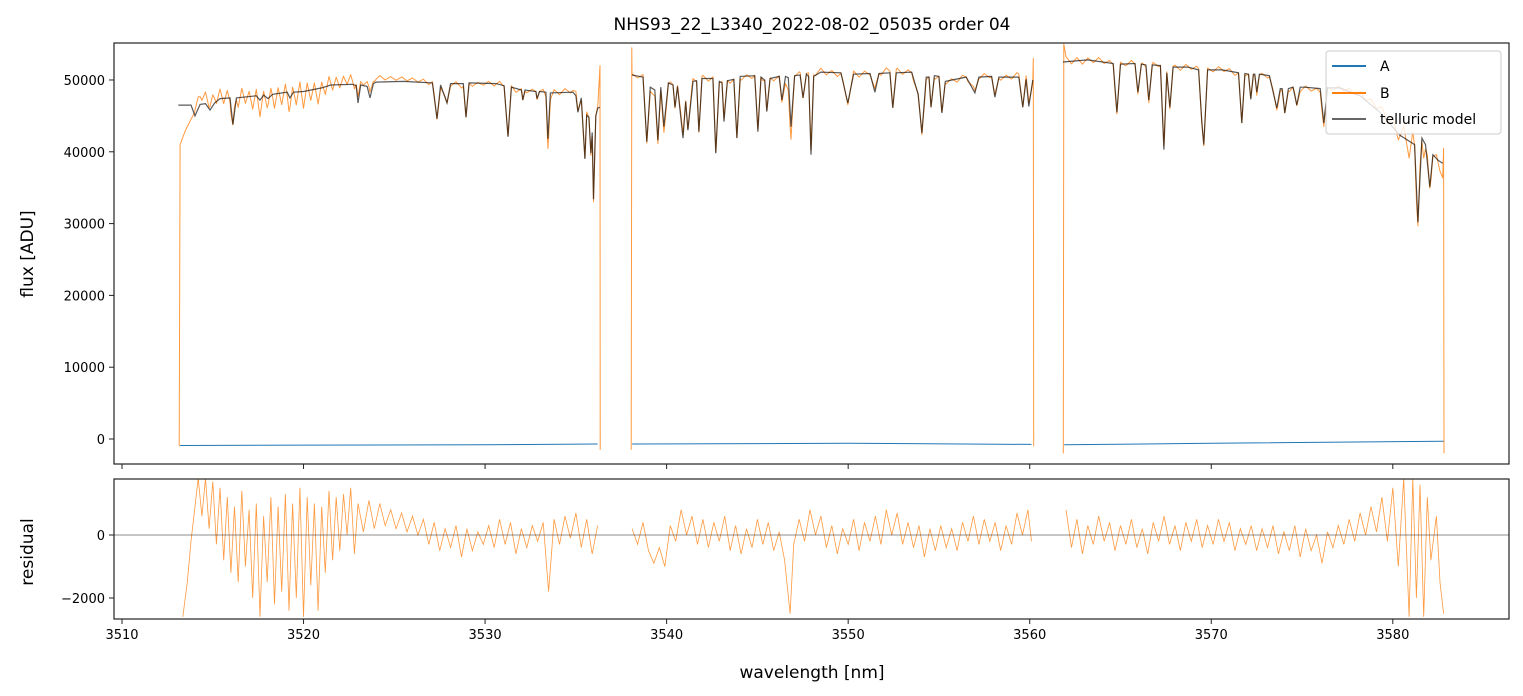  Describe the element at coordinates (83, 599) in the screenshot. I see `y-tick-label: −2000` at that location.